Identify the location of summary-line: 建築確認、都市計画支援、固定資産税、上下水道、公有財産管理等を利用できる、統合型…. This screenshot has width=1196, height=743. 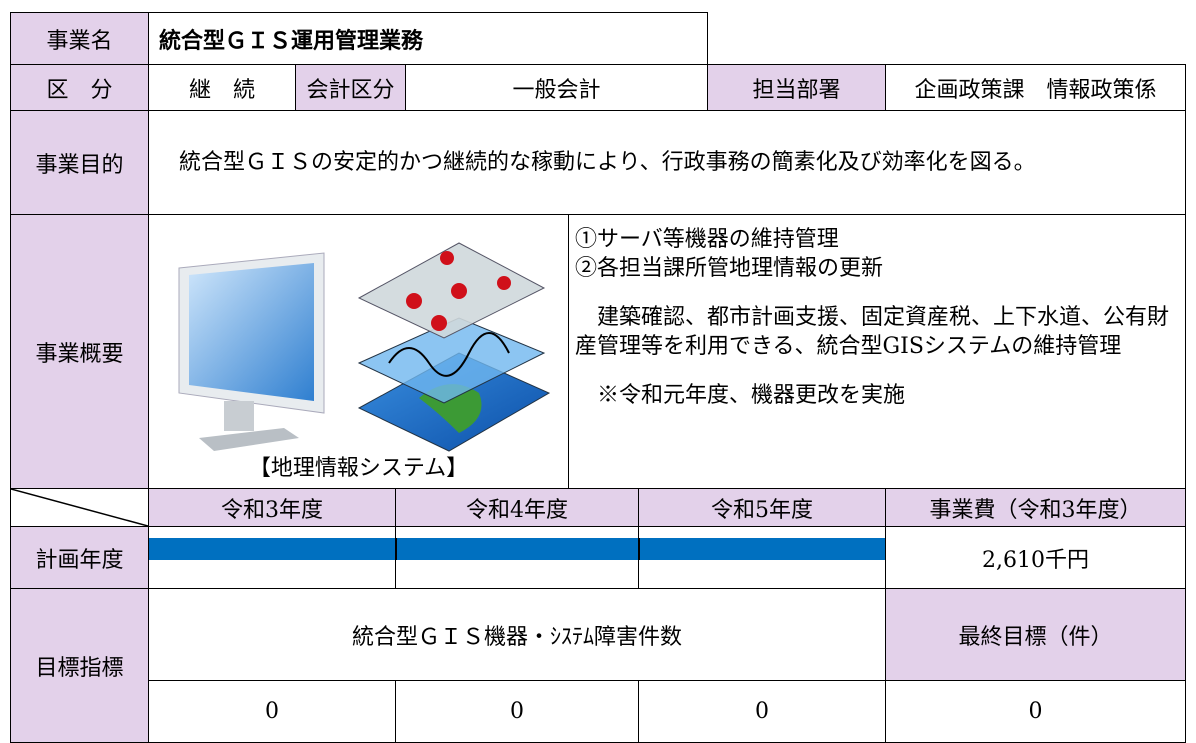
(872, 332).